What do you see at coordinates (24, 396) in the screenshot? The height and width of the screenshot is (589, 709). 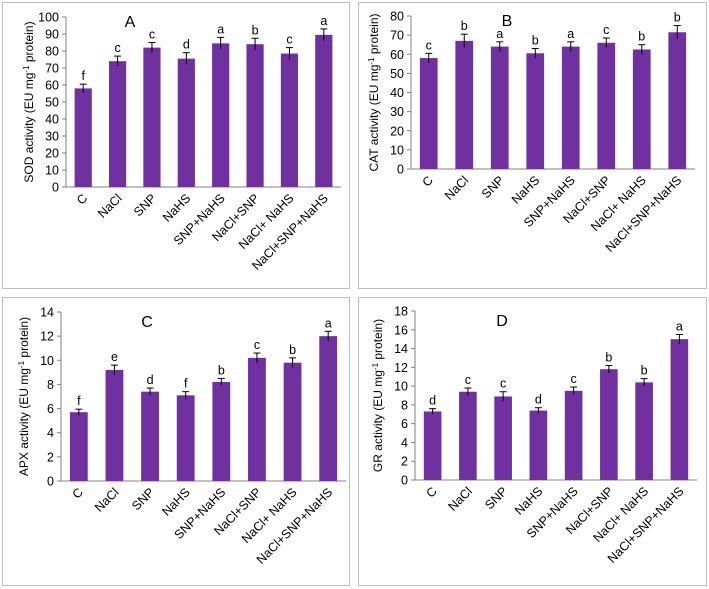 I see `y-axis-label: APX activity (EU mg-1 protein)` at bounding box center [24, 396].